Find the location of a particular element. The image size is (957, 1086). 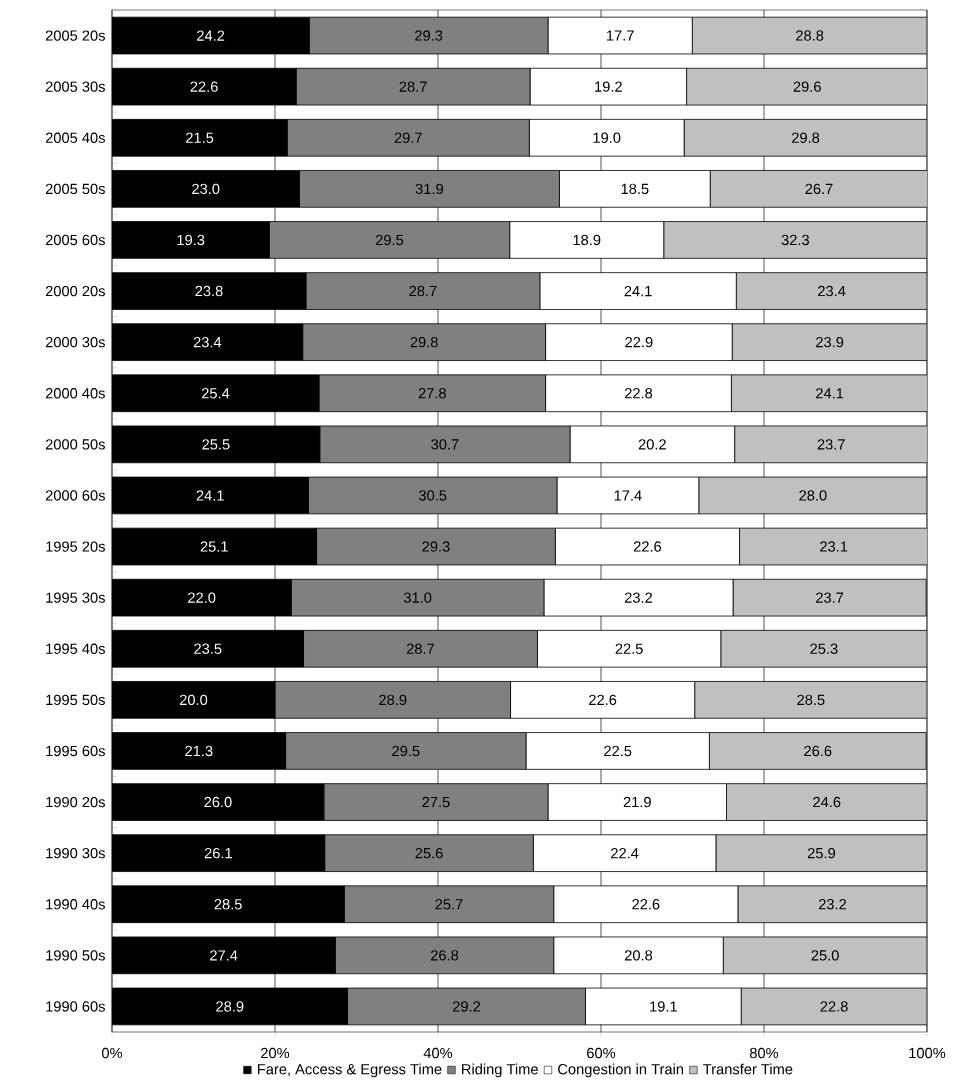

y-tick-label: 1995 30s is located at coordinates (75, 597).